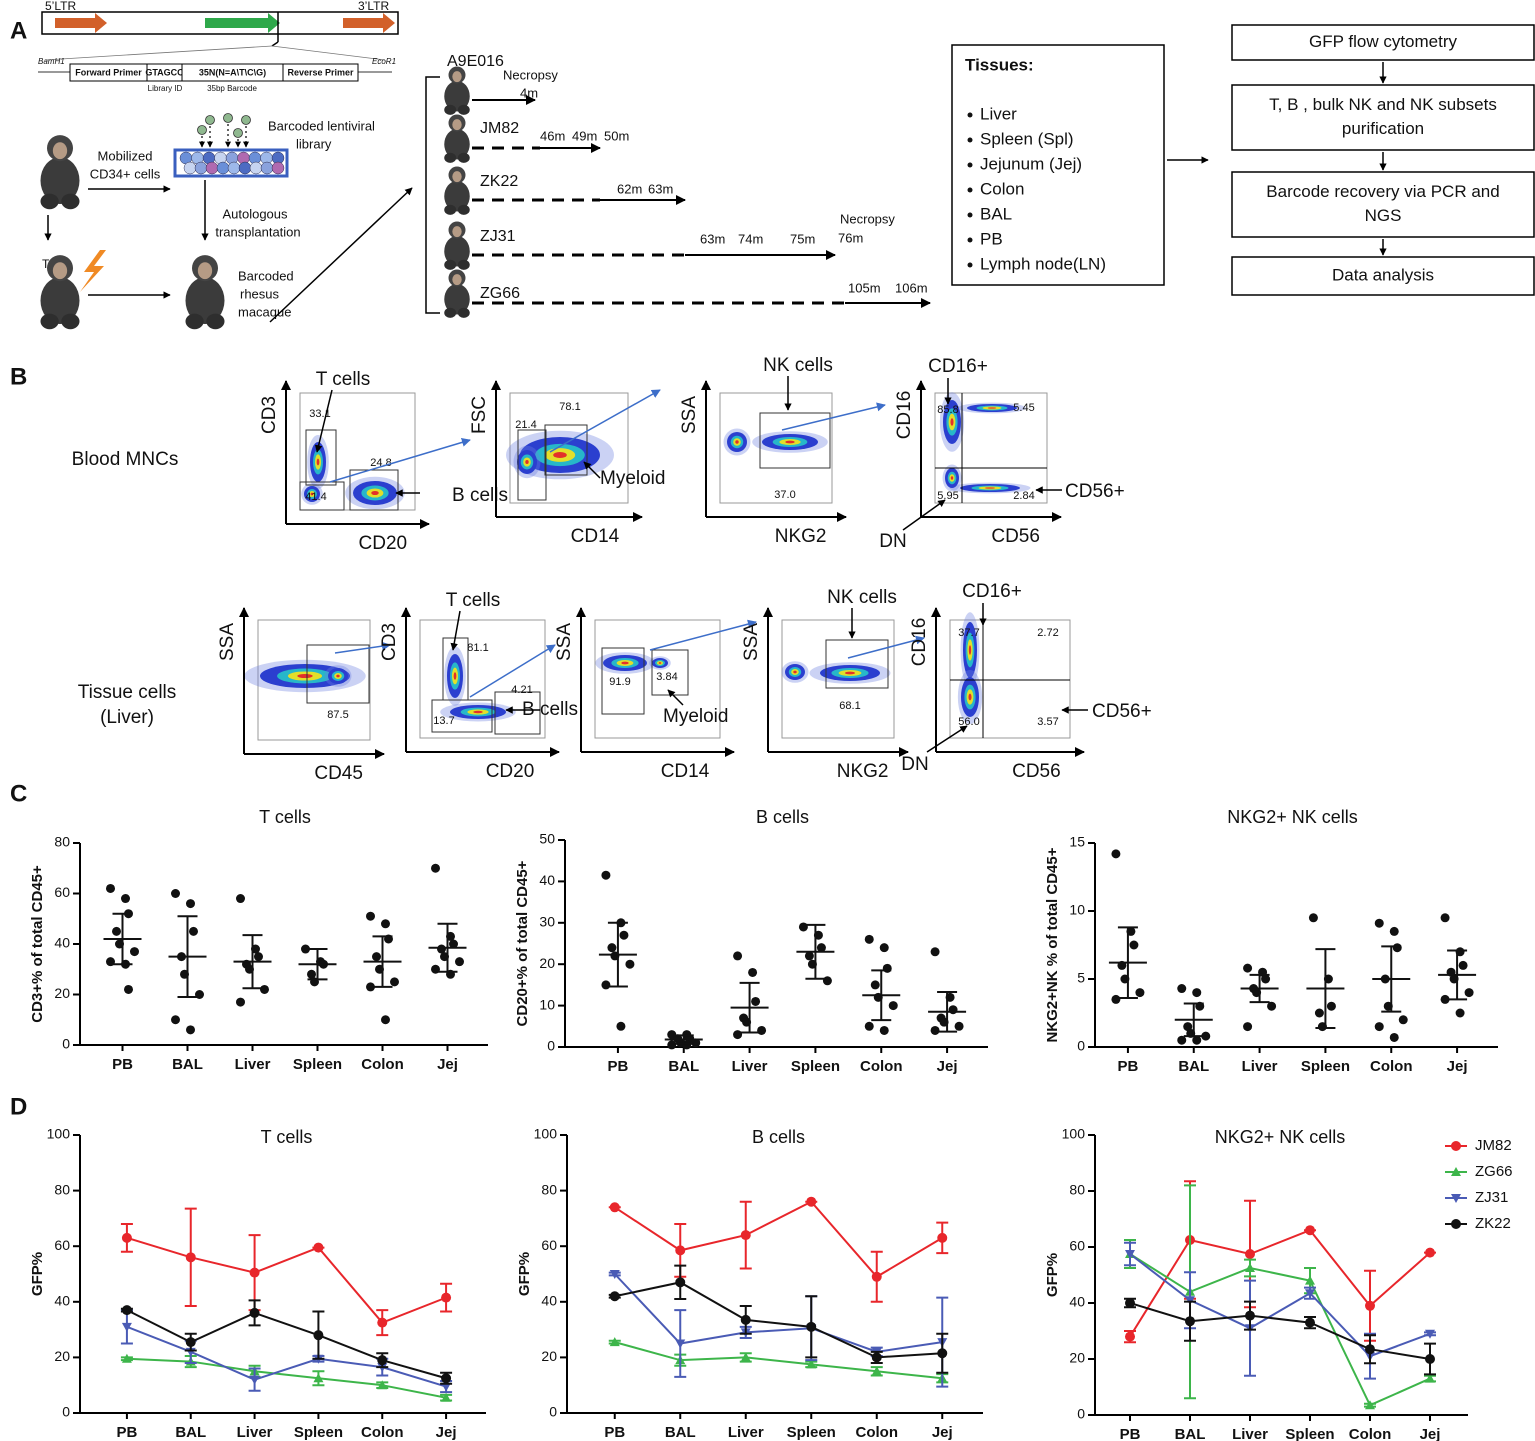 The height and width of the screenshot is (1441, 1535). Describe the element at coordinates (904, 415) in the screenshot. I see `axis-label: CD16` at that location.